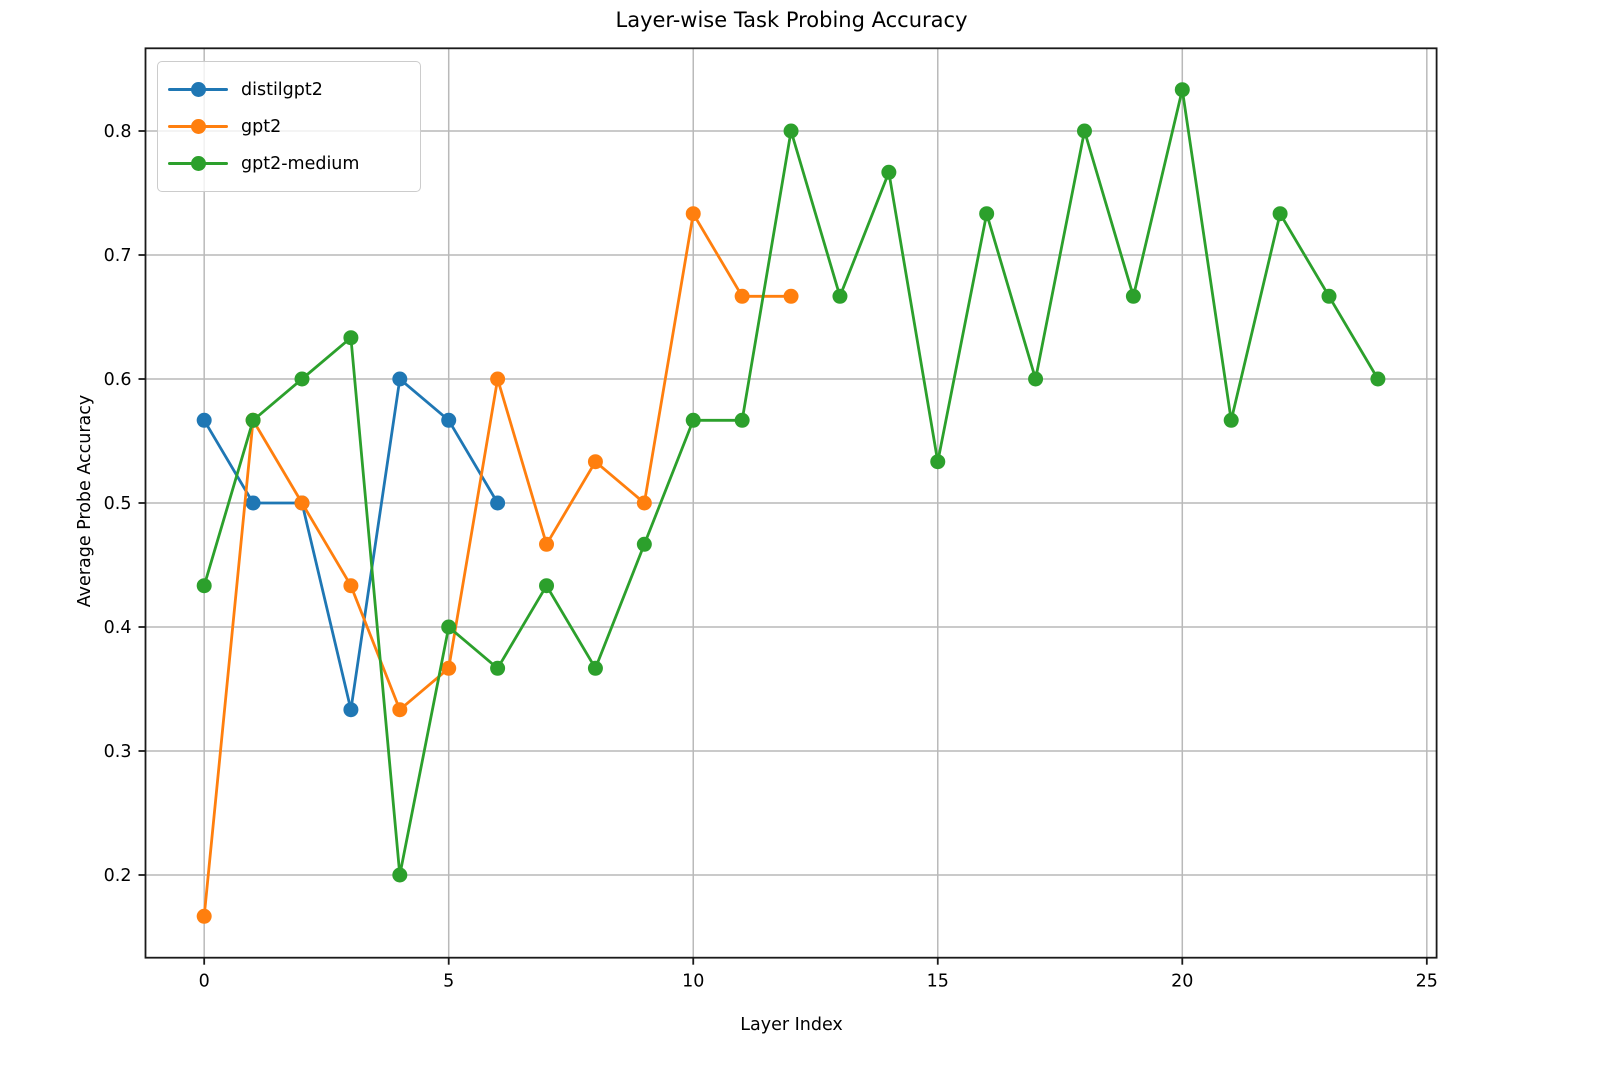 This screenshot has height=1080, width=1598. I want to click on series-line, so click(350, 544).